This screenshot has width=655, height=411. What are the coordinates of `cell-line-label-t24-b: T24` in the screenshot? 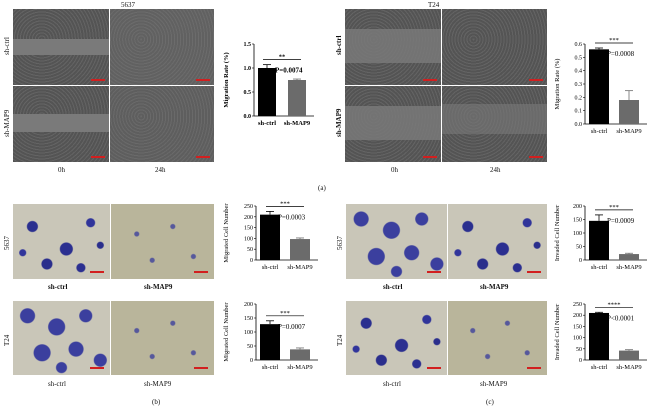 It's located at (7, 340).